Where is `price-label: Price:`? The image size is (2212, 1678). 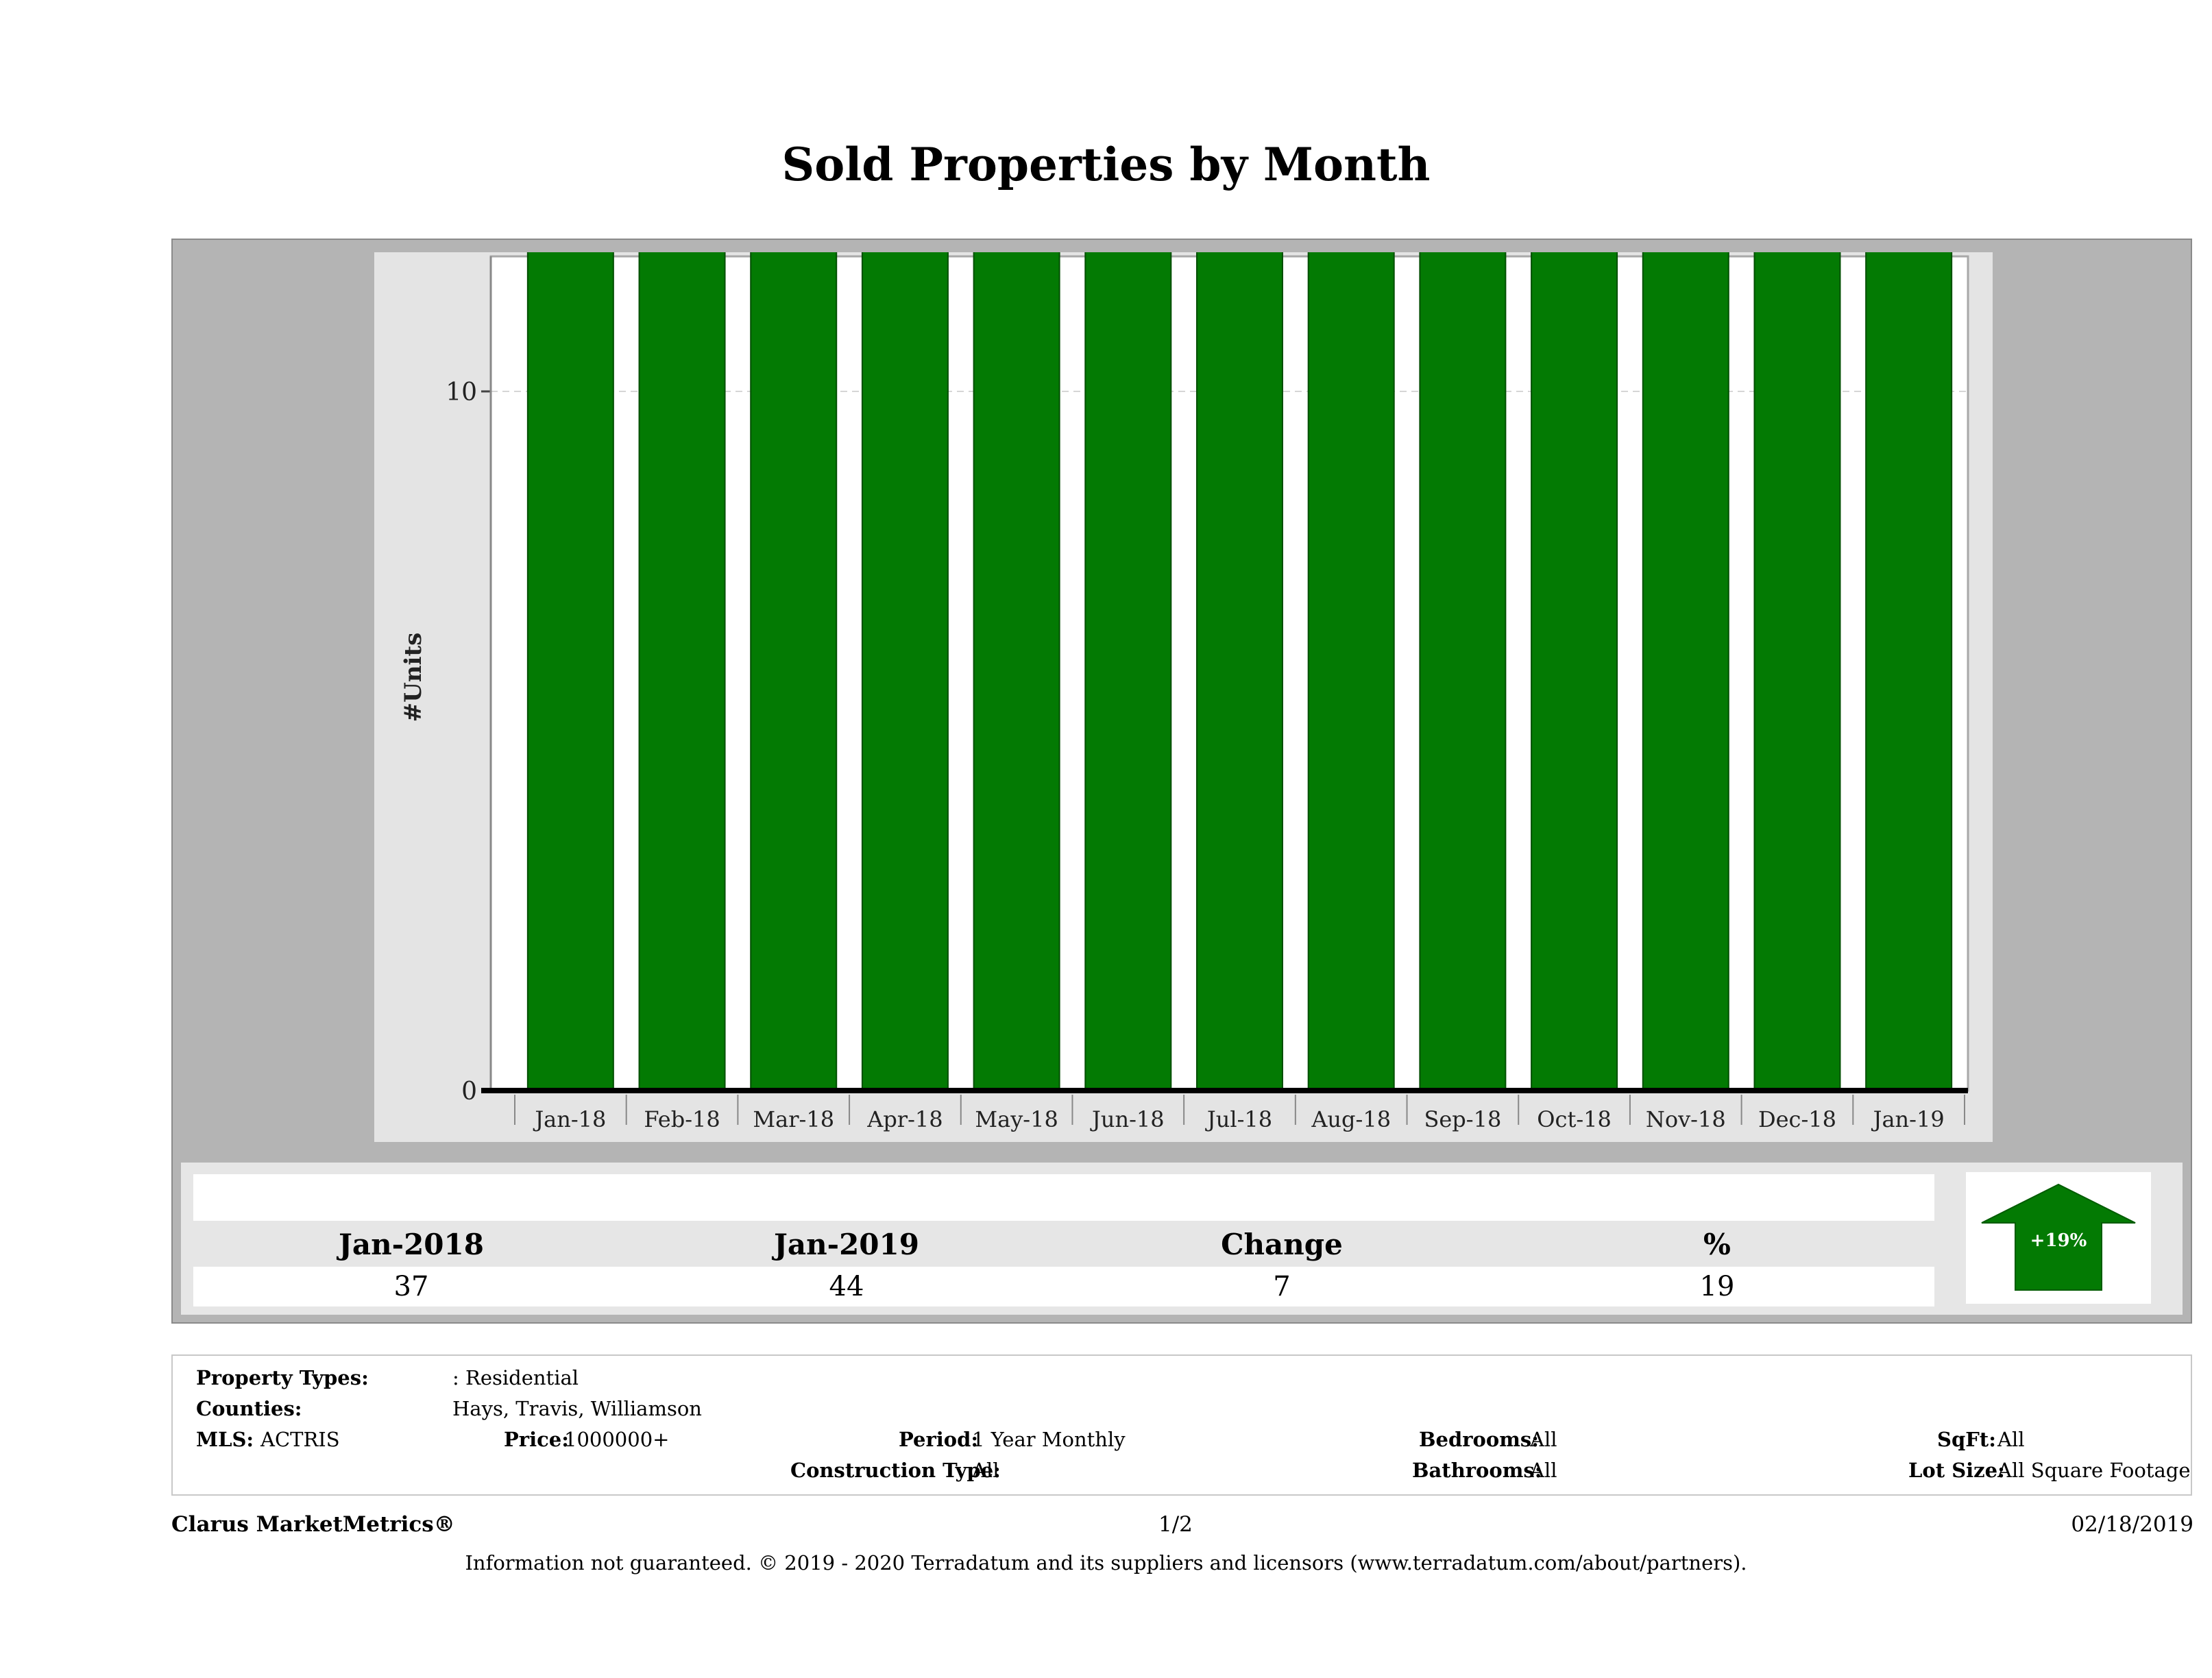 price-label: Price: is located at coordinates (536, 1439).